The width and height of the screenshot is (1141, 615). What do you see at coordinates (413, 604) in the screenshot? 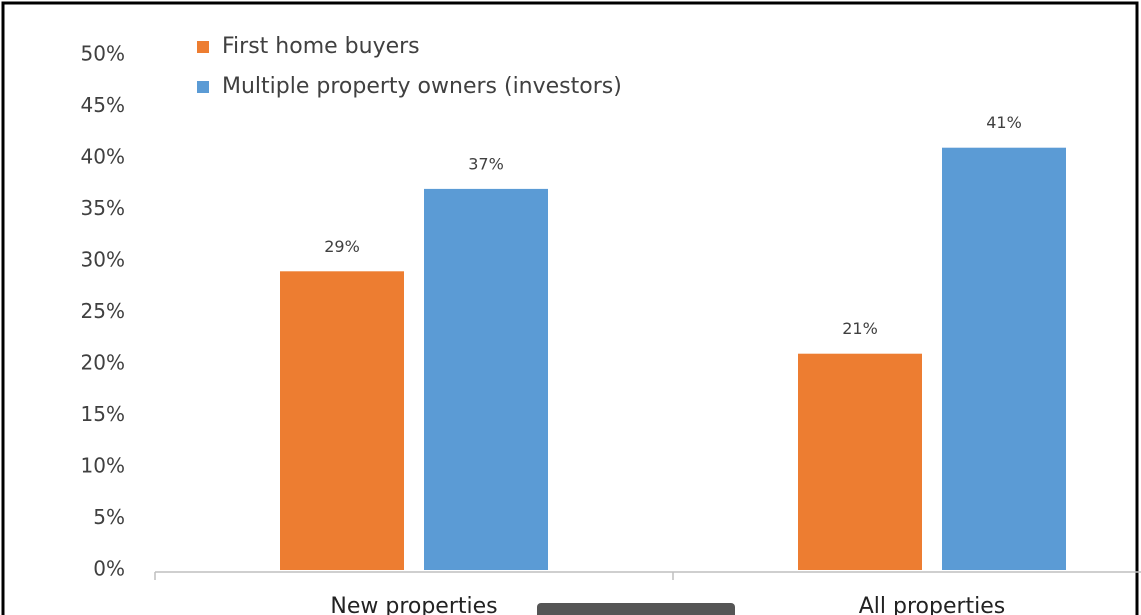
I see `x-tick-label: New properties` at bounding box center [413, 604].